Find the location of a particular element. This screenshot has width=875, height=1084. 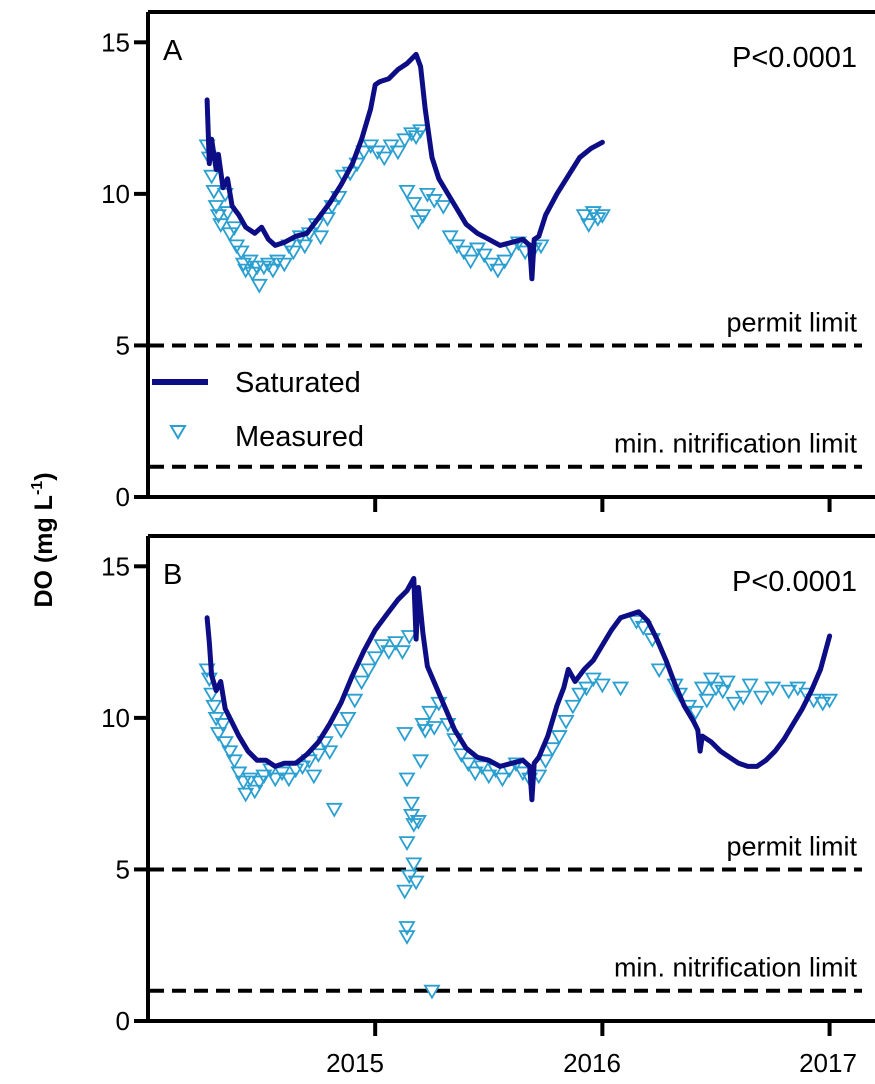

legend-saturated-label: Saturated is located at coordinates (298, 383).